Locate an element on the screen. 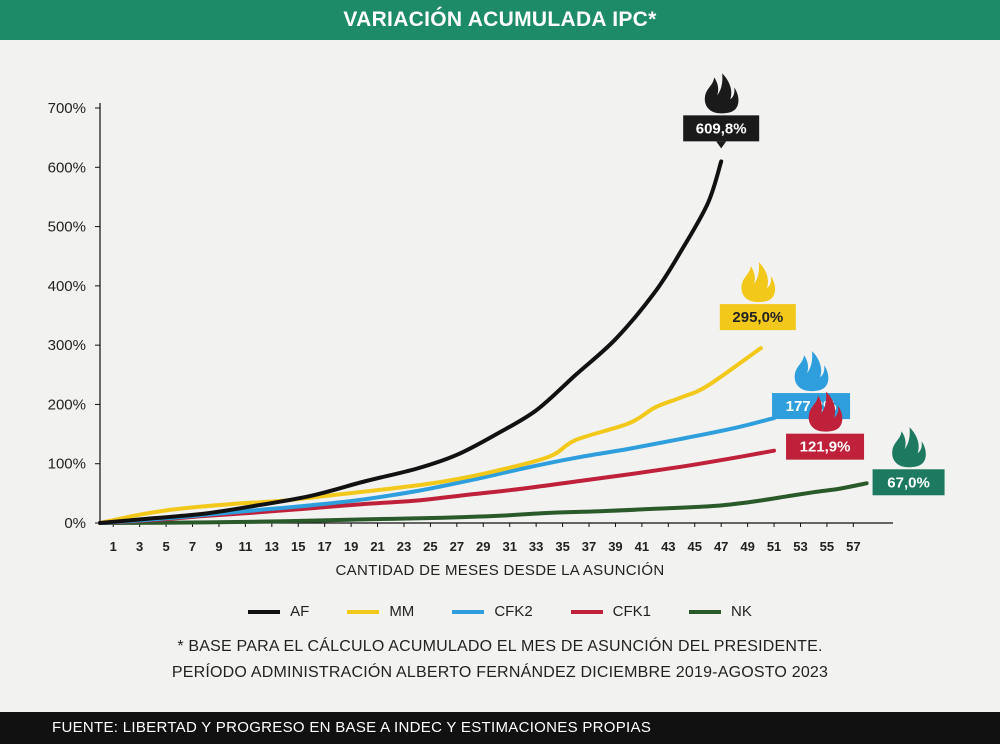 The image size is (1000, 744). header-bar: VARIACIÓN ACUMULADA IPC* is located at coordinates (500, 20).